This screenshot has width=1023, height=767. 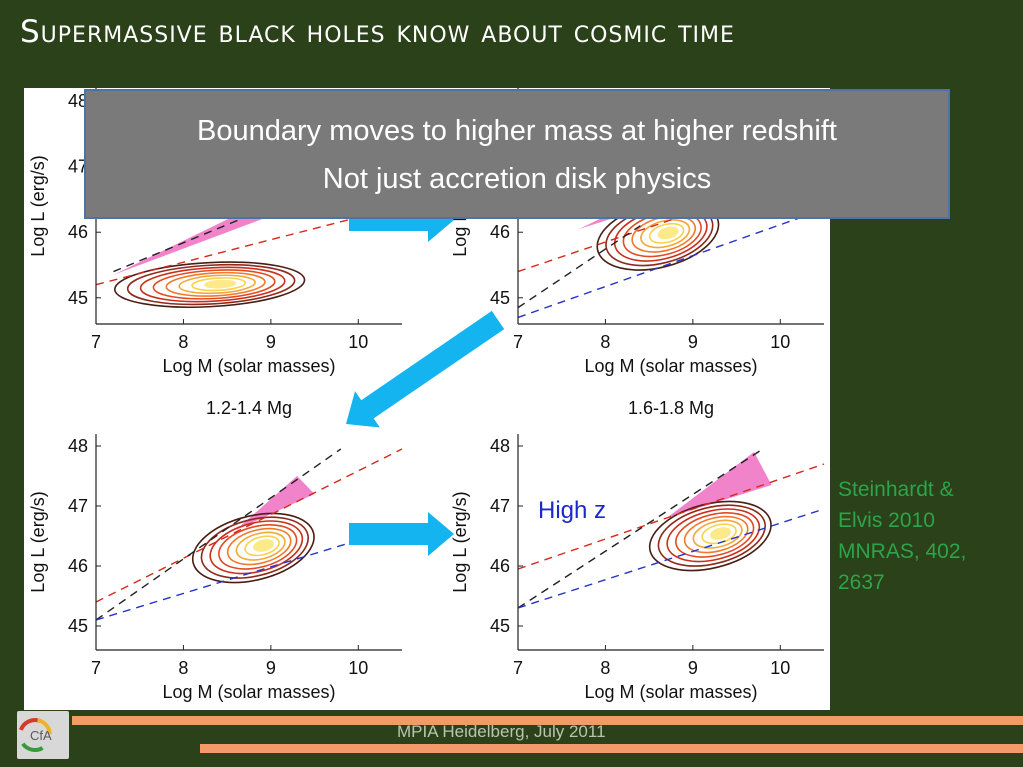 What do you see at coordinates (886, 520) in the screenshot?
I see `citation-line-2: Elvis 2010` at bounding box center [886, 520].